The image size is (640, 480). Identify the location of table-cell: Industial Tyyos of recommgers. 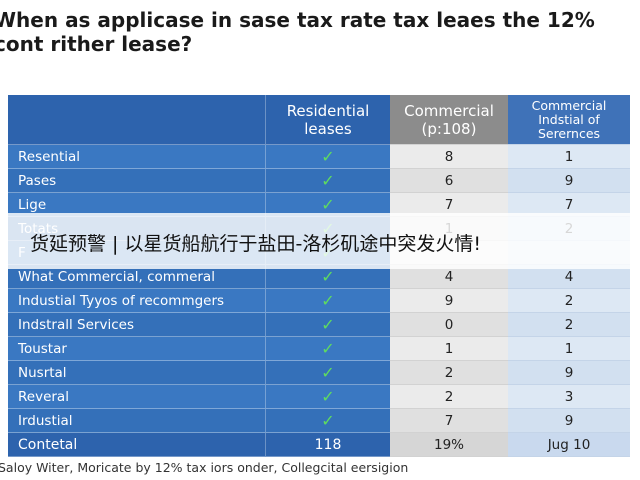
(136, 301).